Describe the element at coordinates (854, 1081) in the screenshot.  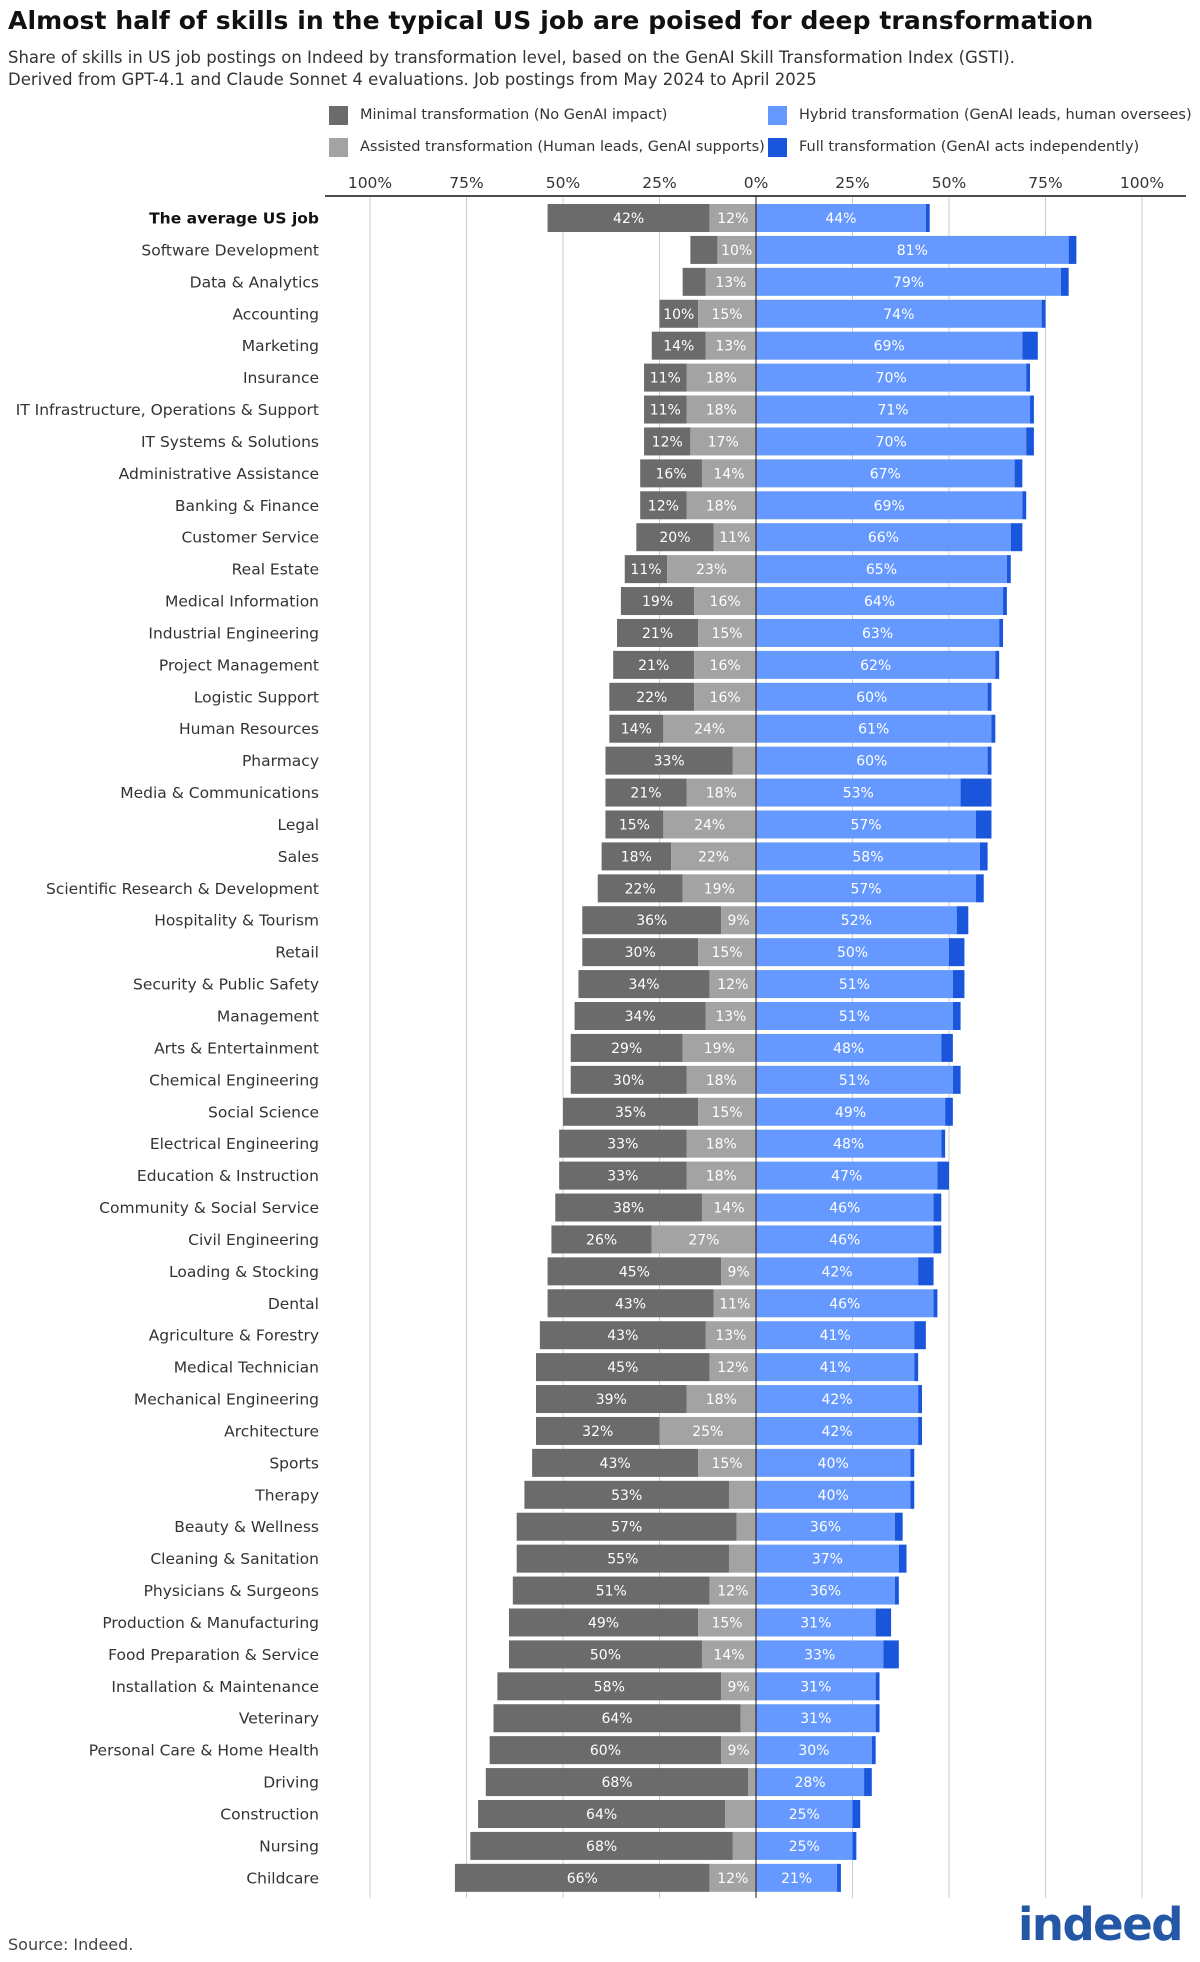
I see `data-label-hybrid: 51%` at that location.